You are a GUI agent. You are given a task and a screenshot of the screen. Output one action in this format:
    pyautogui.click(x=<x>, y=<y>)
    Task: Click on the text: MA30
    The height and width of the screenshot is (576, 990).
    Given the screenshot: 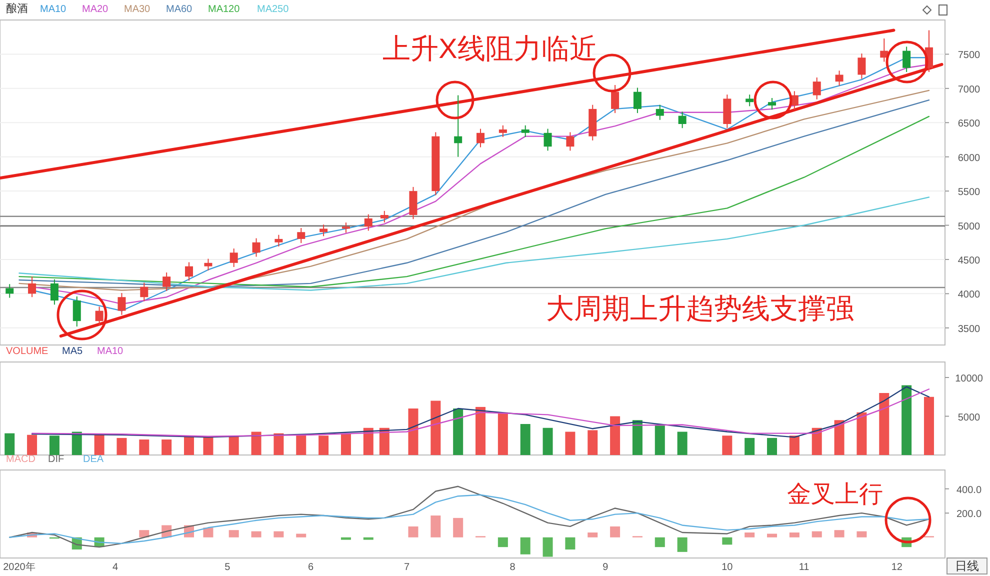 What is the action you would take?
    pyautogui.click(x=137, y=9)
    